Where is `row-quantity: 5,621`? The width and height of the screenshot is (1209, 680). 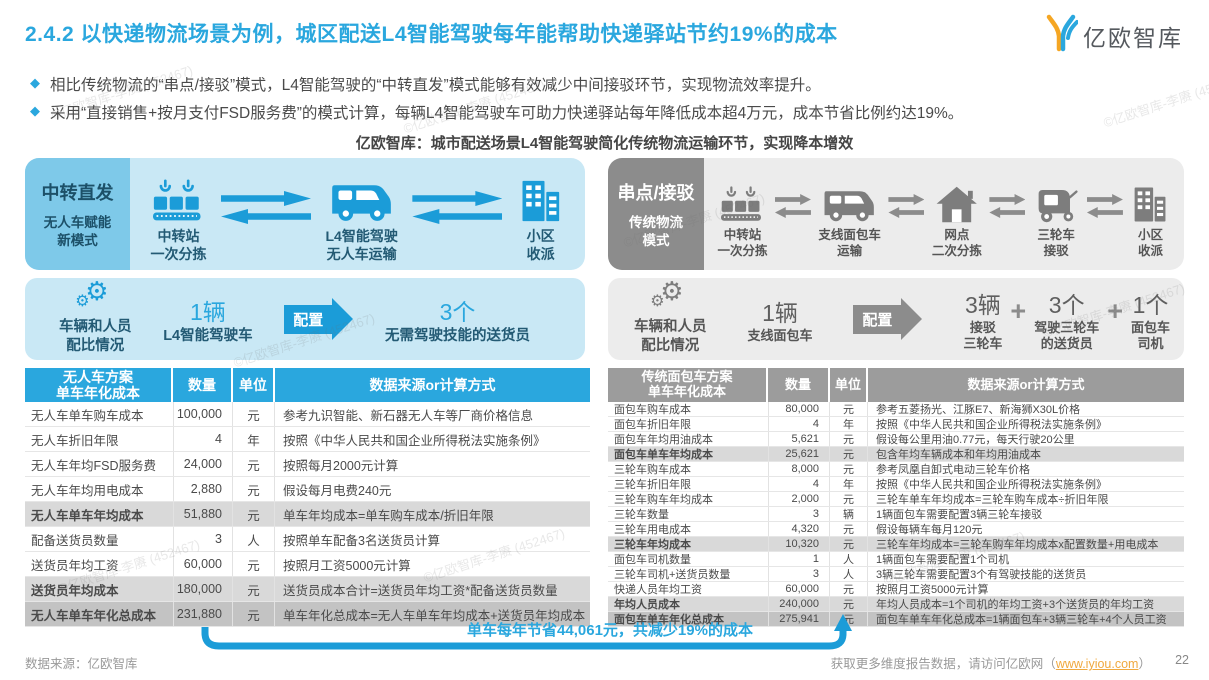
row-quantity: 5,621 is located at coordinates (799, 439).